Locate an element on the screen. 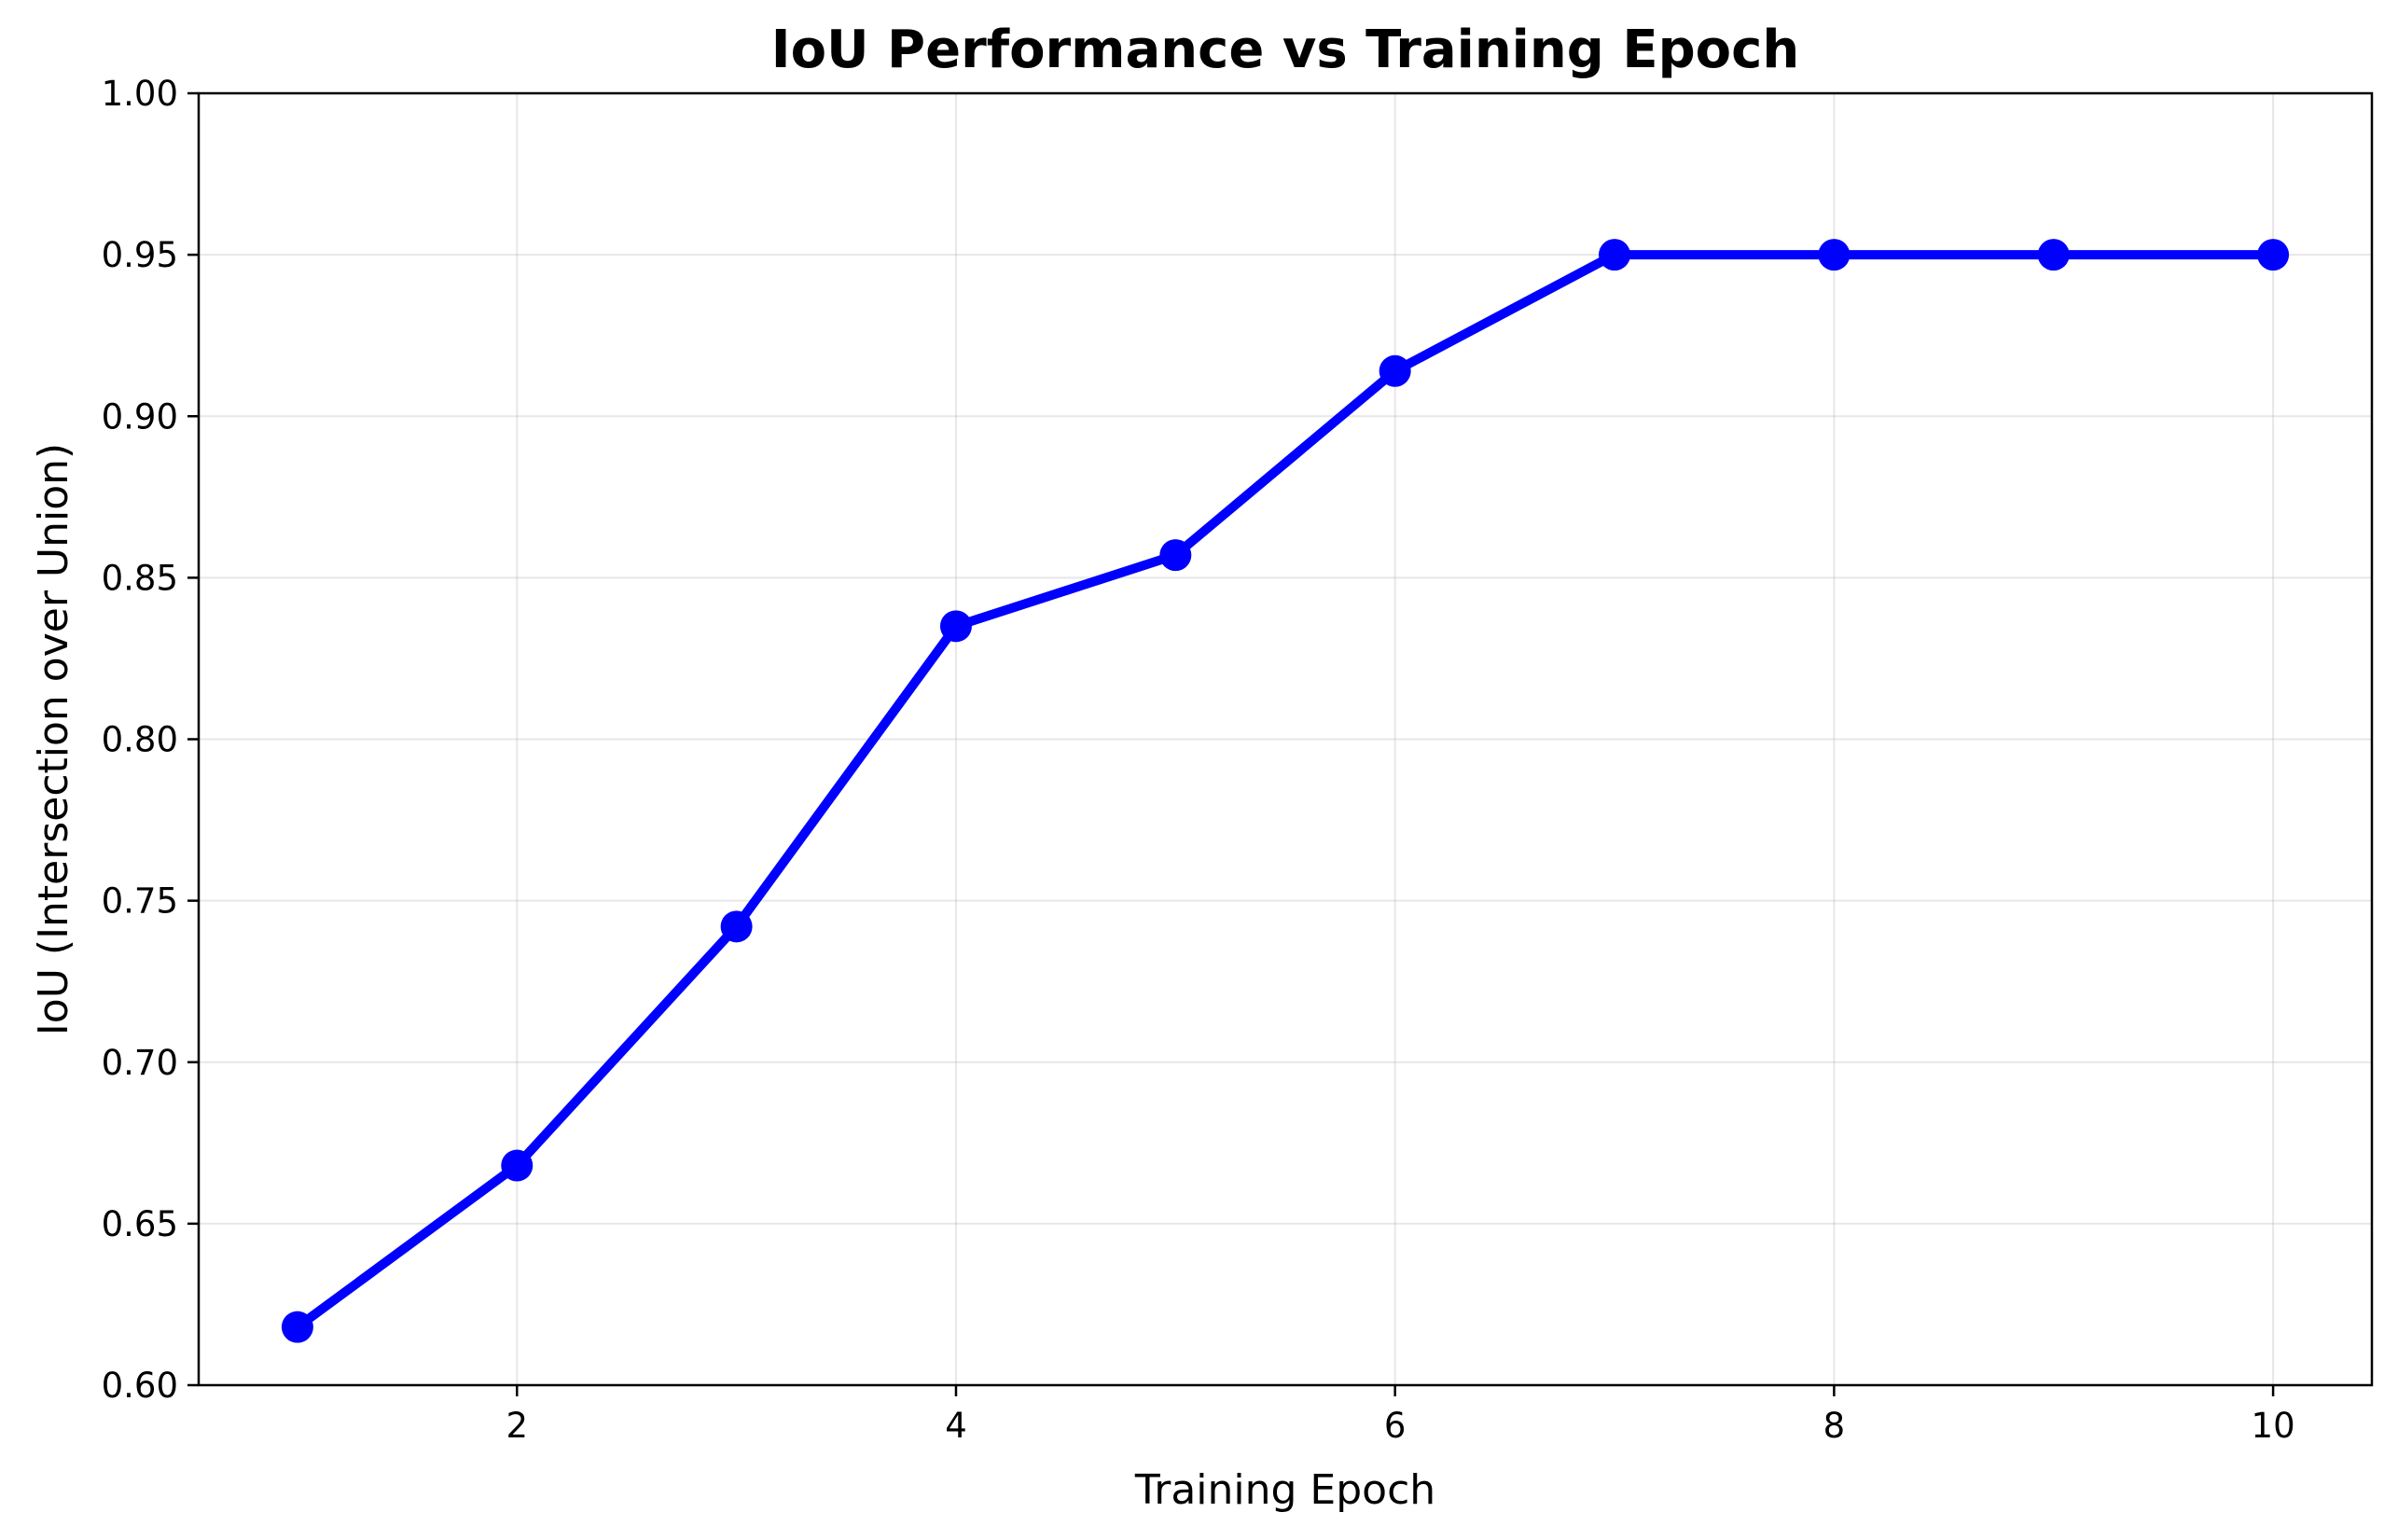  x-axis-label: Training Epoch is located at coordinates (1284, 1490).